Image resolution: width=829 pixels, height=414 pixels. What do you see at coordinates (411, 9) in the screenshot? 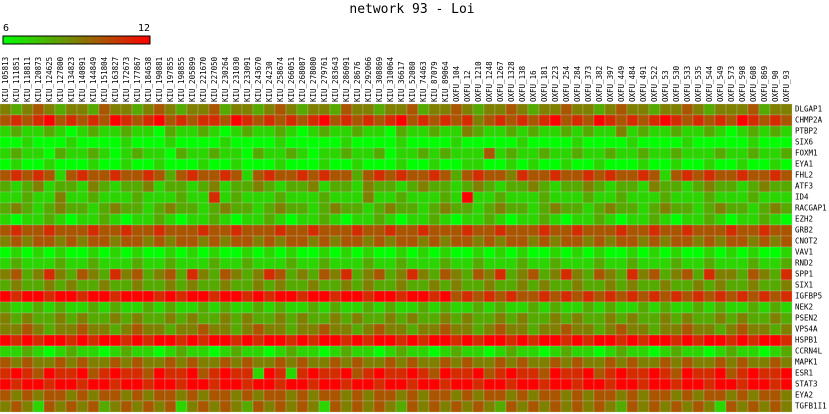
I see `chart-title: network 93 - Loi` at bounding box center [411, 9].